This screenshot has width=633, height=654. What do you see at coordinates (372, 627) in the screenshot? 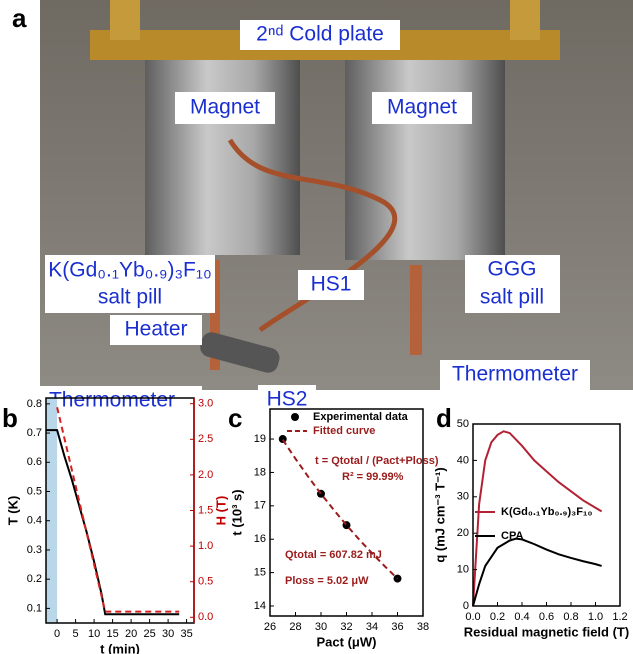
I see `x-tick-label: 34` at bounding box center [372, 627].